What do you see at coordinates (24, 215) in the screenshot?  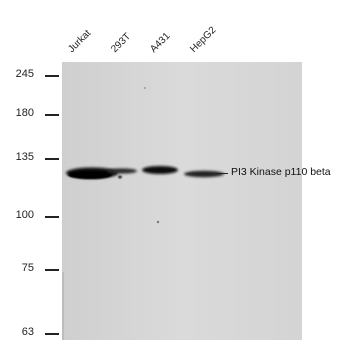 I see `mw-label-100: 100` at bounding box center [24, 215].